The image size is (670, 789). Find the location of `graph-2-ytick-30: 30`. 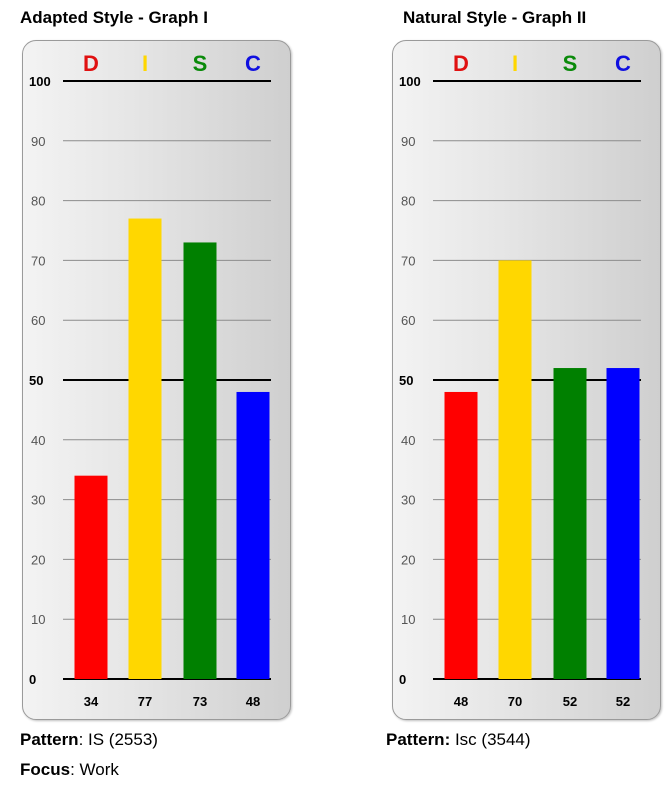

graph-2-ytick-30: 30 is located at coordinates (408, 500).